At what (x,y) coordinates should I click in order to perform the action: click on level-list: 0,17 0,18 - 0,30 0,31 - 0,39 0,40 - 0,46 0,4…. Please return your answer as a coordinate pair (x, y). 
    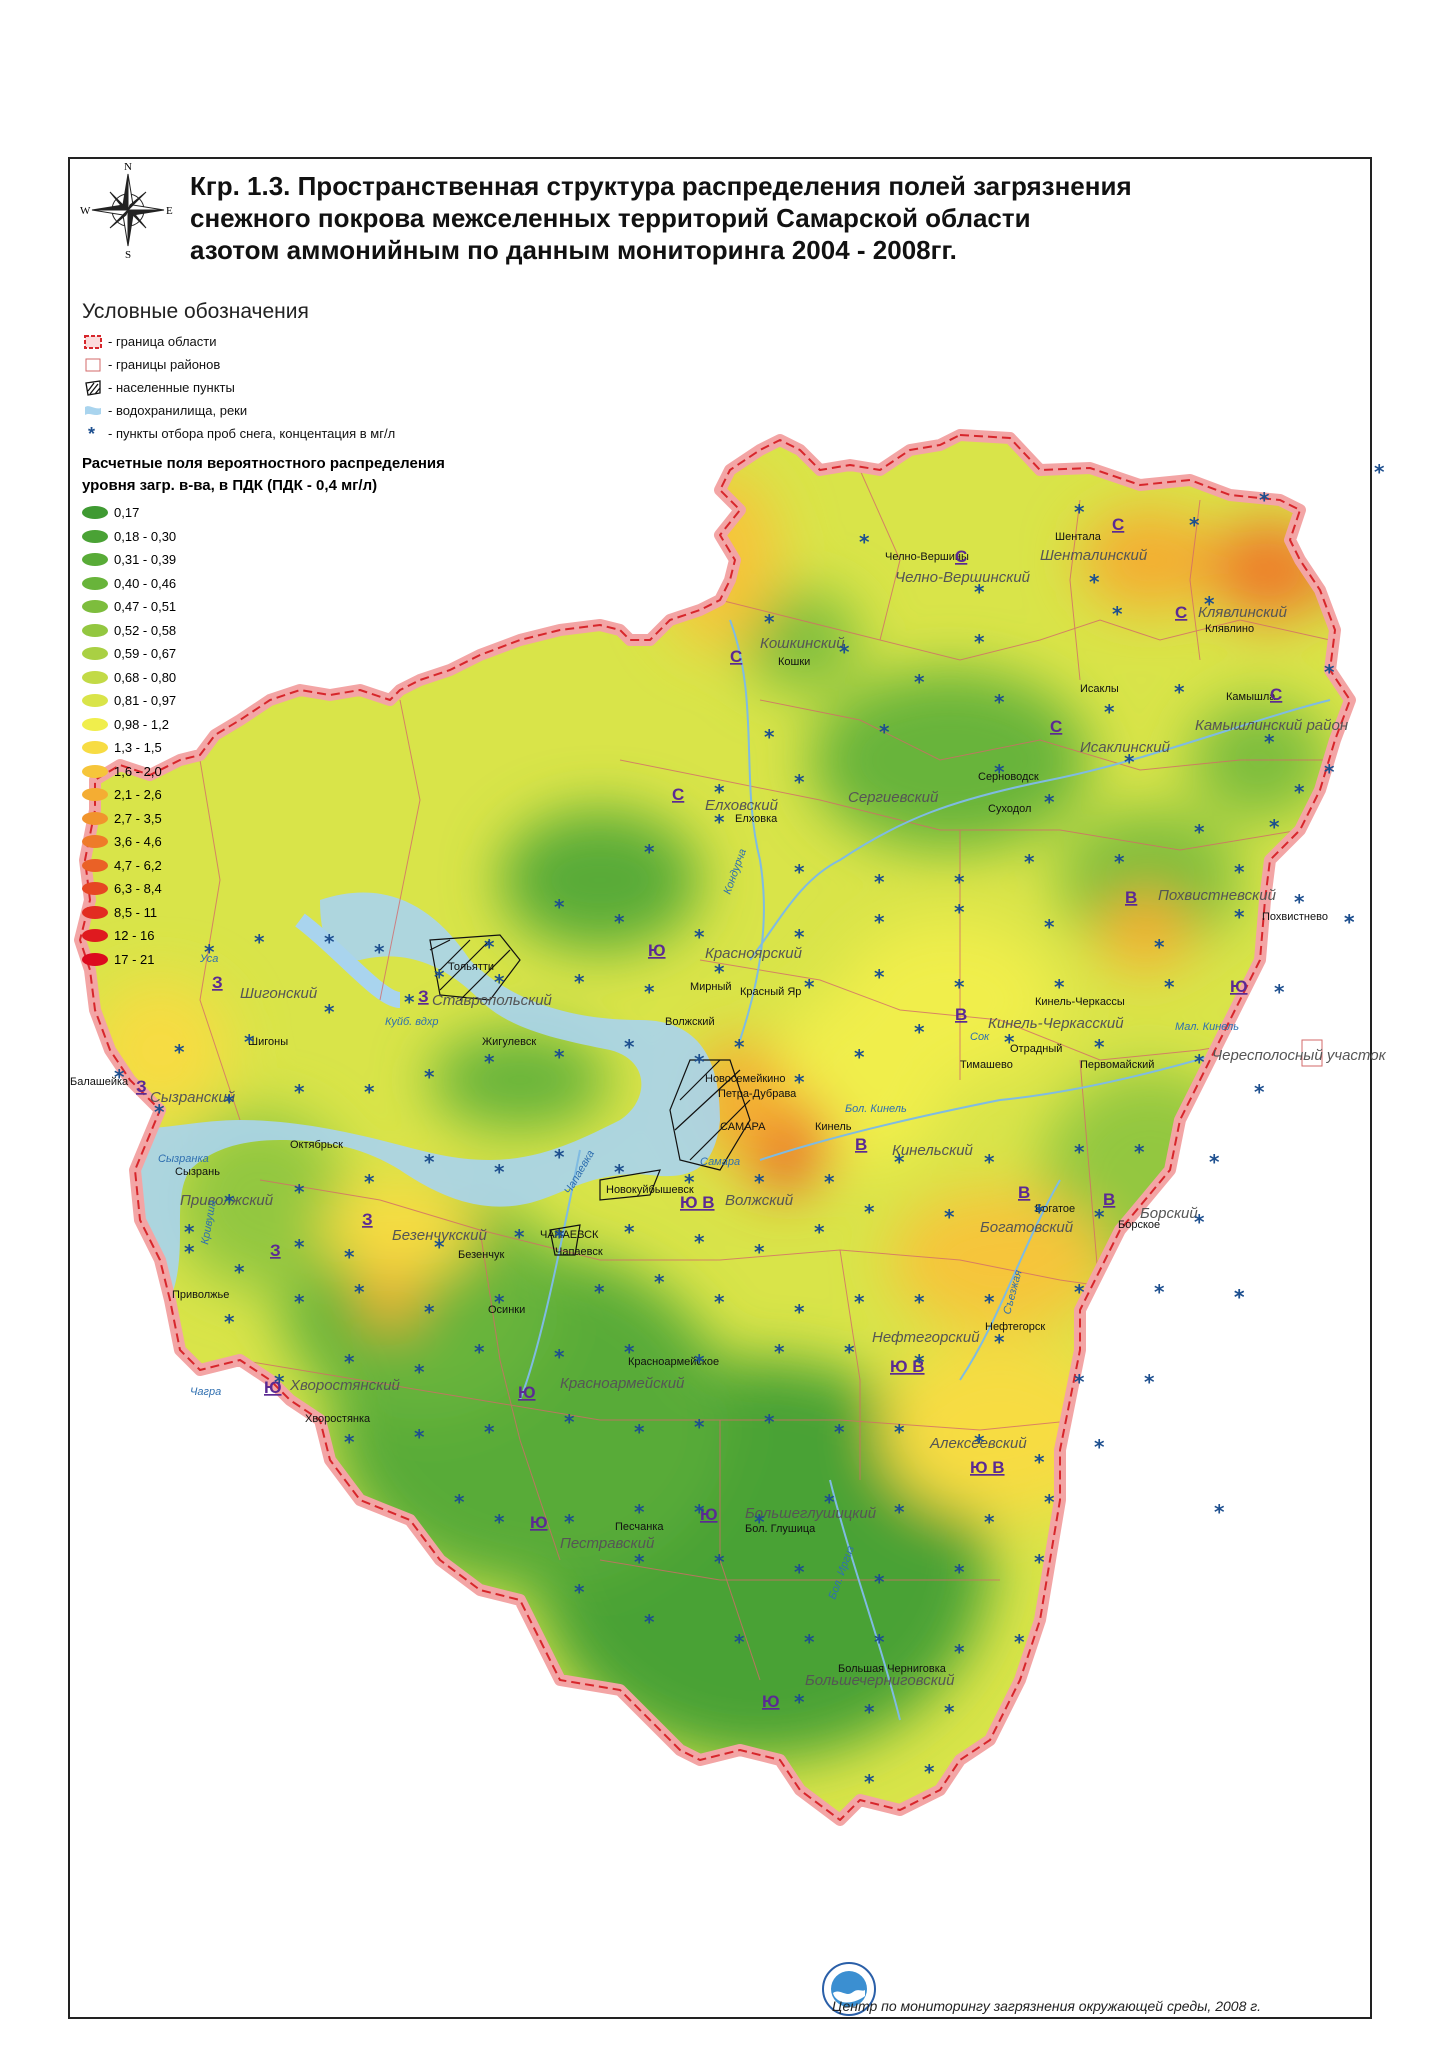
    Looking at the image, I should click on (292, 736).